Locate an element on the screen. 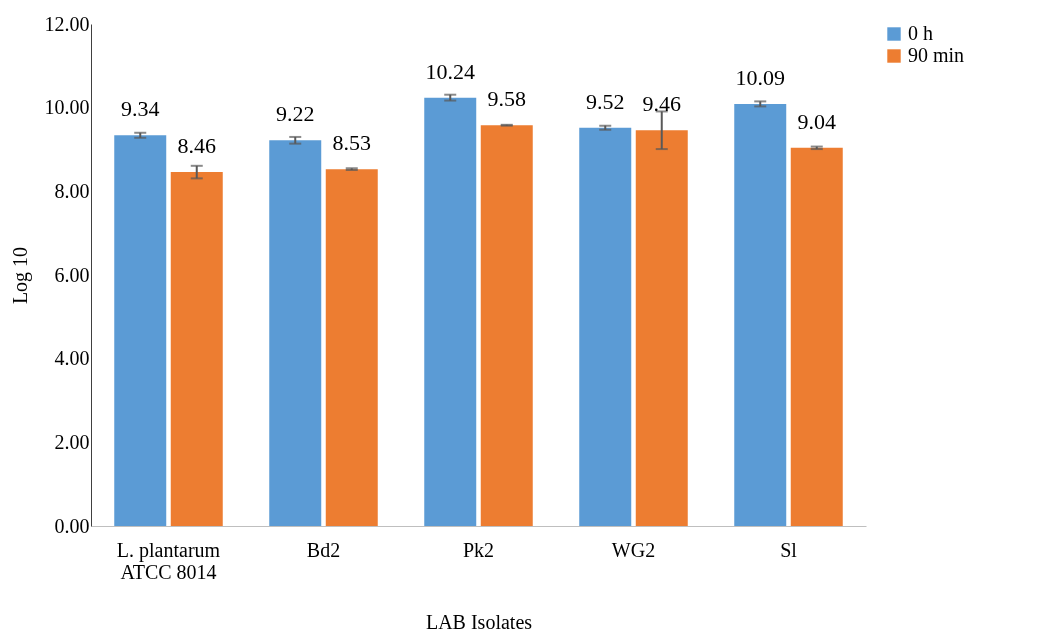 The image size is (1040, 639). x-tick-label: Sl is located at coordinates (789, 549).